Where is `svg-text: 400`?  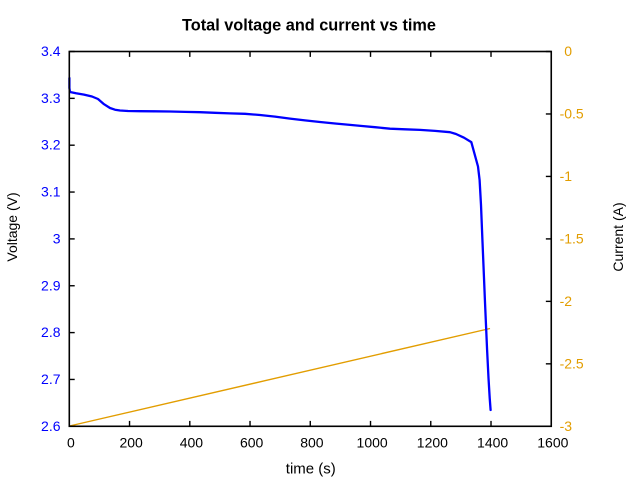
svg-text: 400 is located at coordinates (192, 443).